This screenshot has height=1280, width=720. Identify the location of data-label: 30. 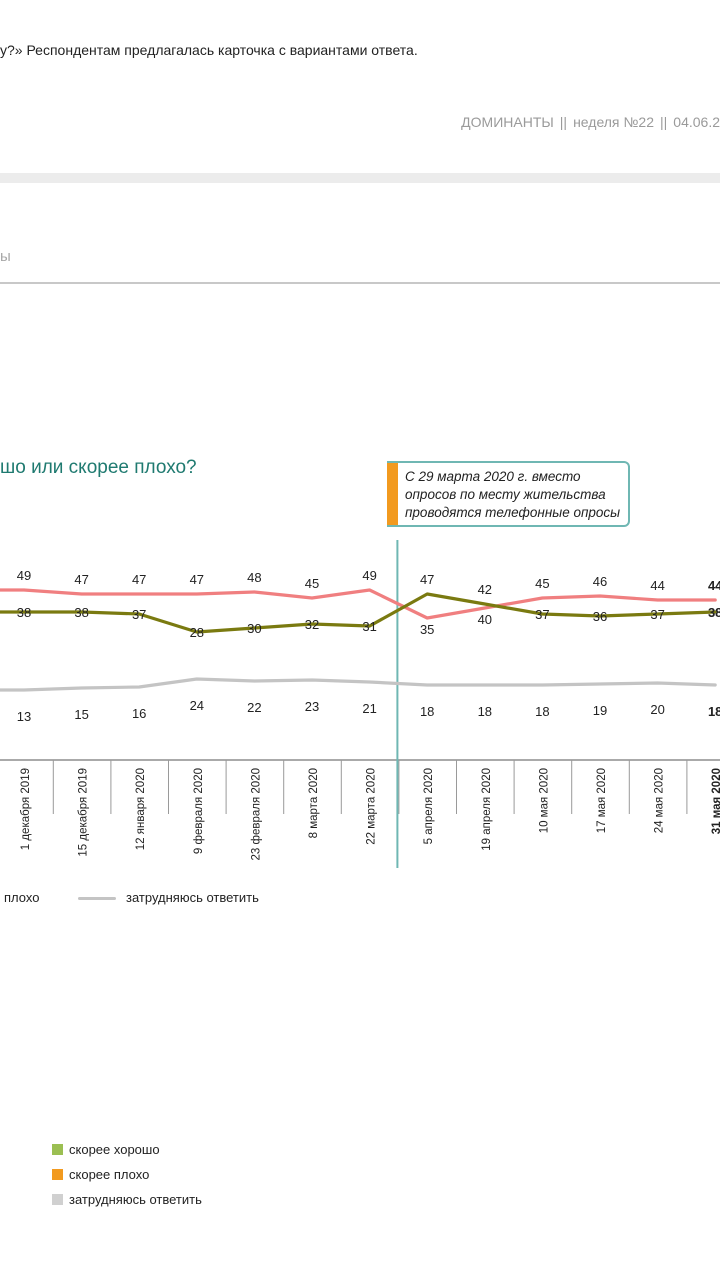
(254, 628).